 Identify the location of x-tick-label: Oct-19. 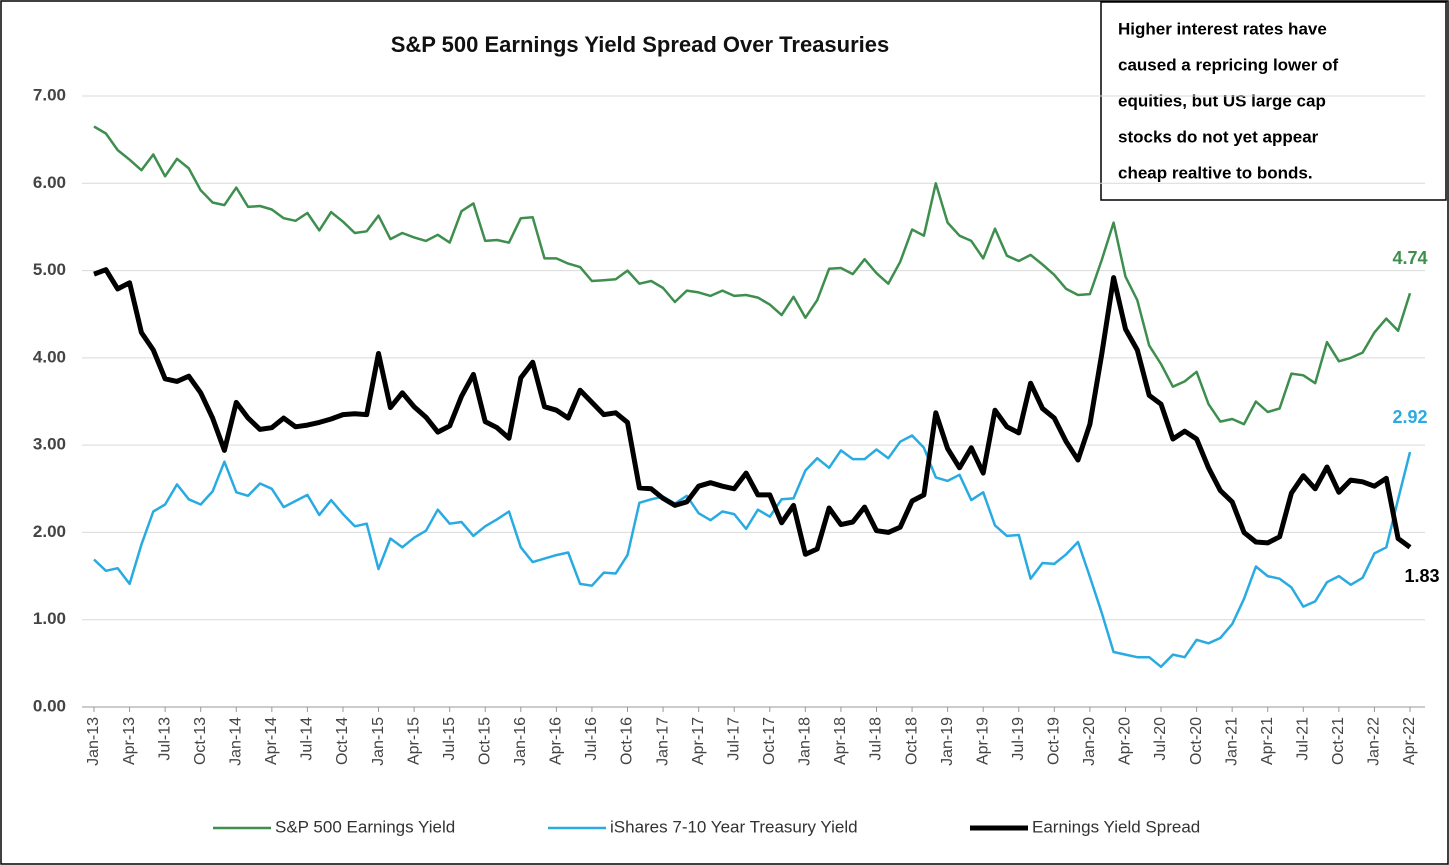
(1054, 741).